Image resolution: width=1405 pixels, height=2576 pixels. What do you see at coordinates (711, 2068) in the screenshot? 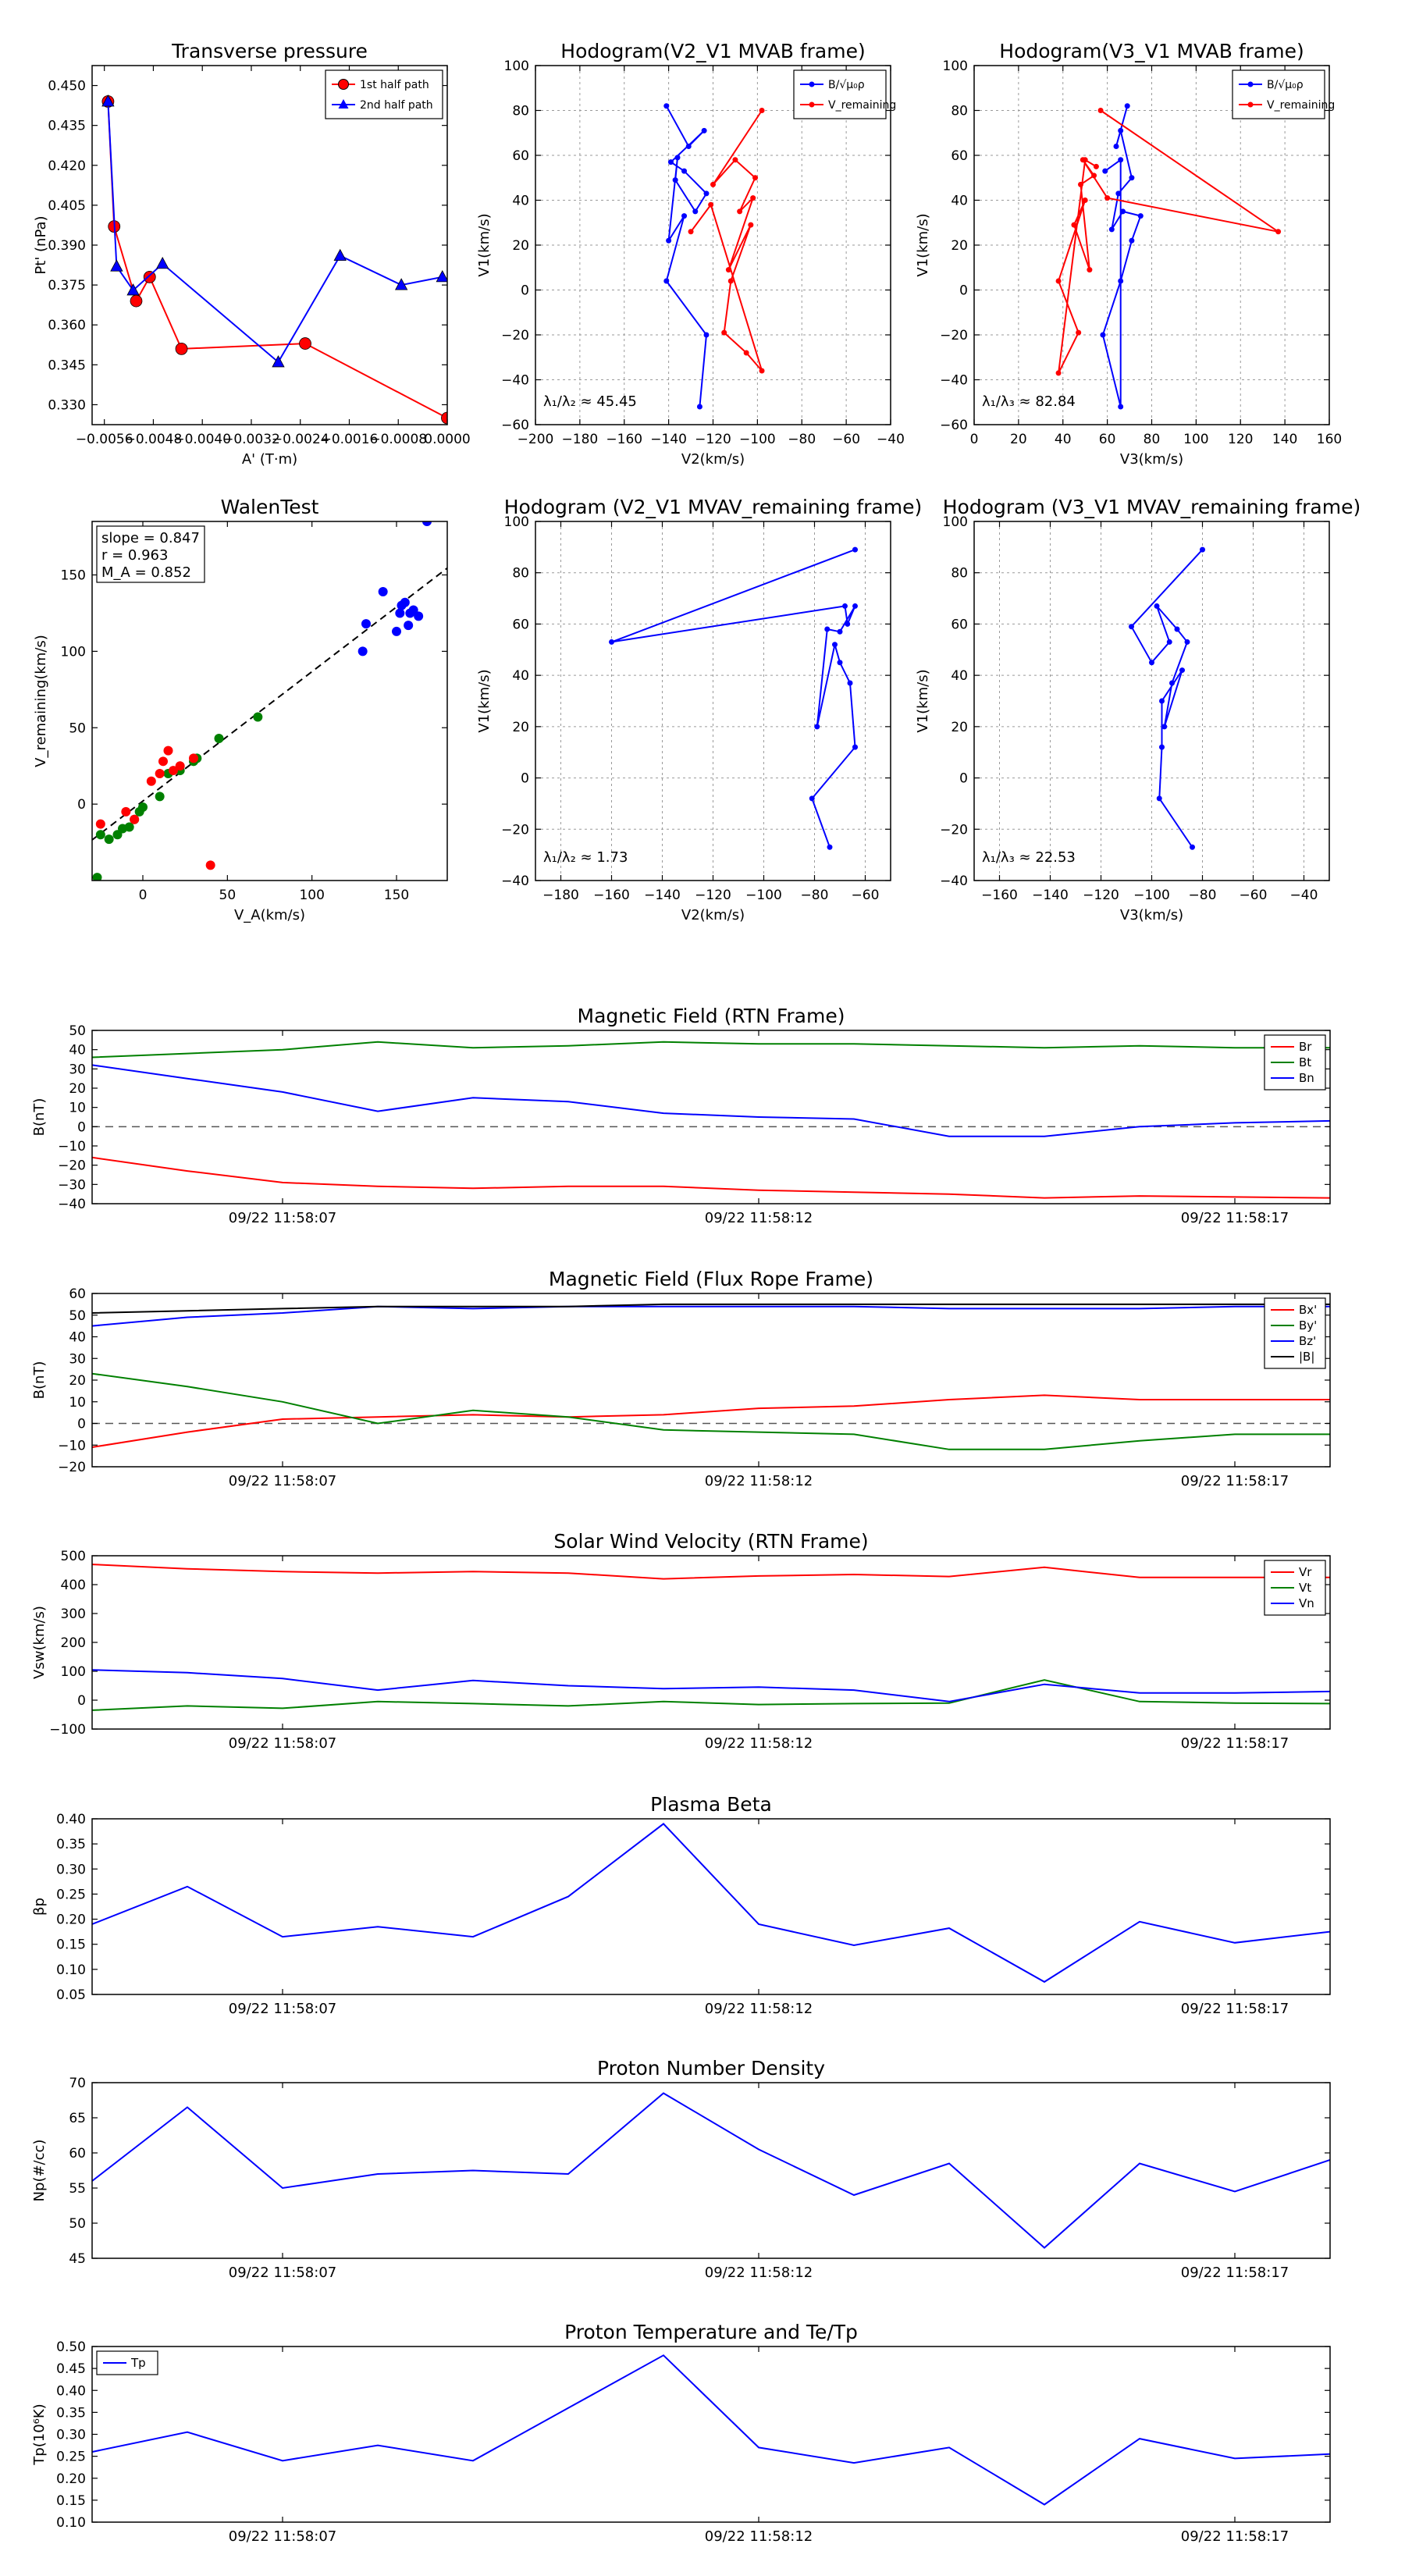
I see `chart-title: Proton Number Density` at bounding box center [711, 2068].